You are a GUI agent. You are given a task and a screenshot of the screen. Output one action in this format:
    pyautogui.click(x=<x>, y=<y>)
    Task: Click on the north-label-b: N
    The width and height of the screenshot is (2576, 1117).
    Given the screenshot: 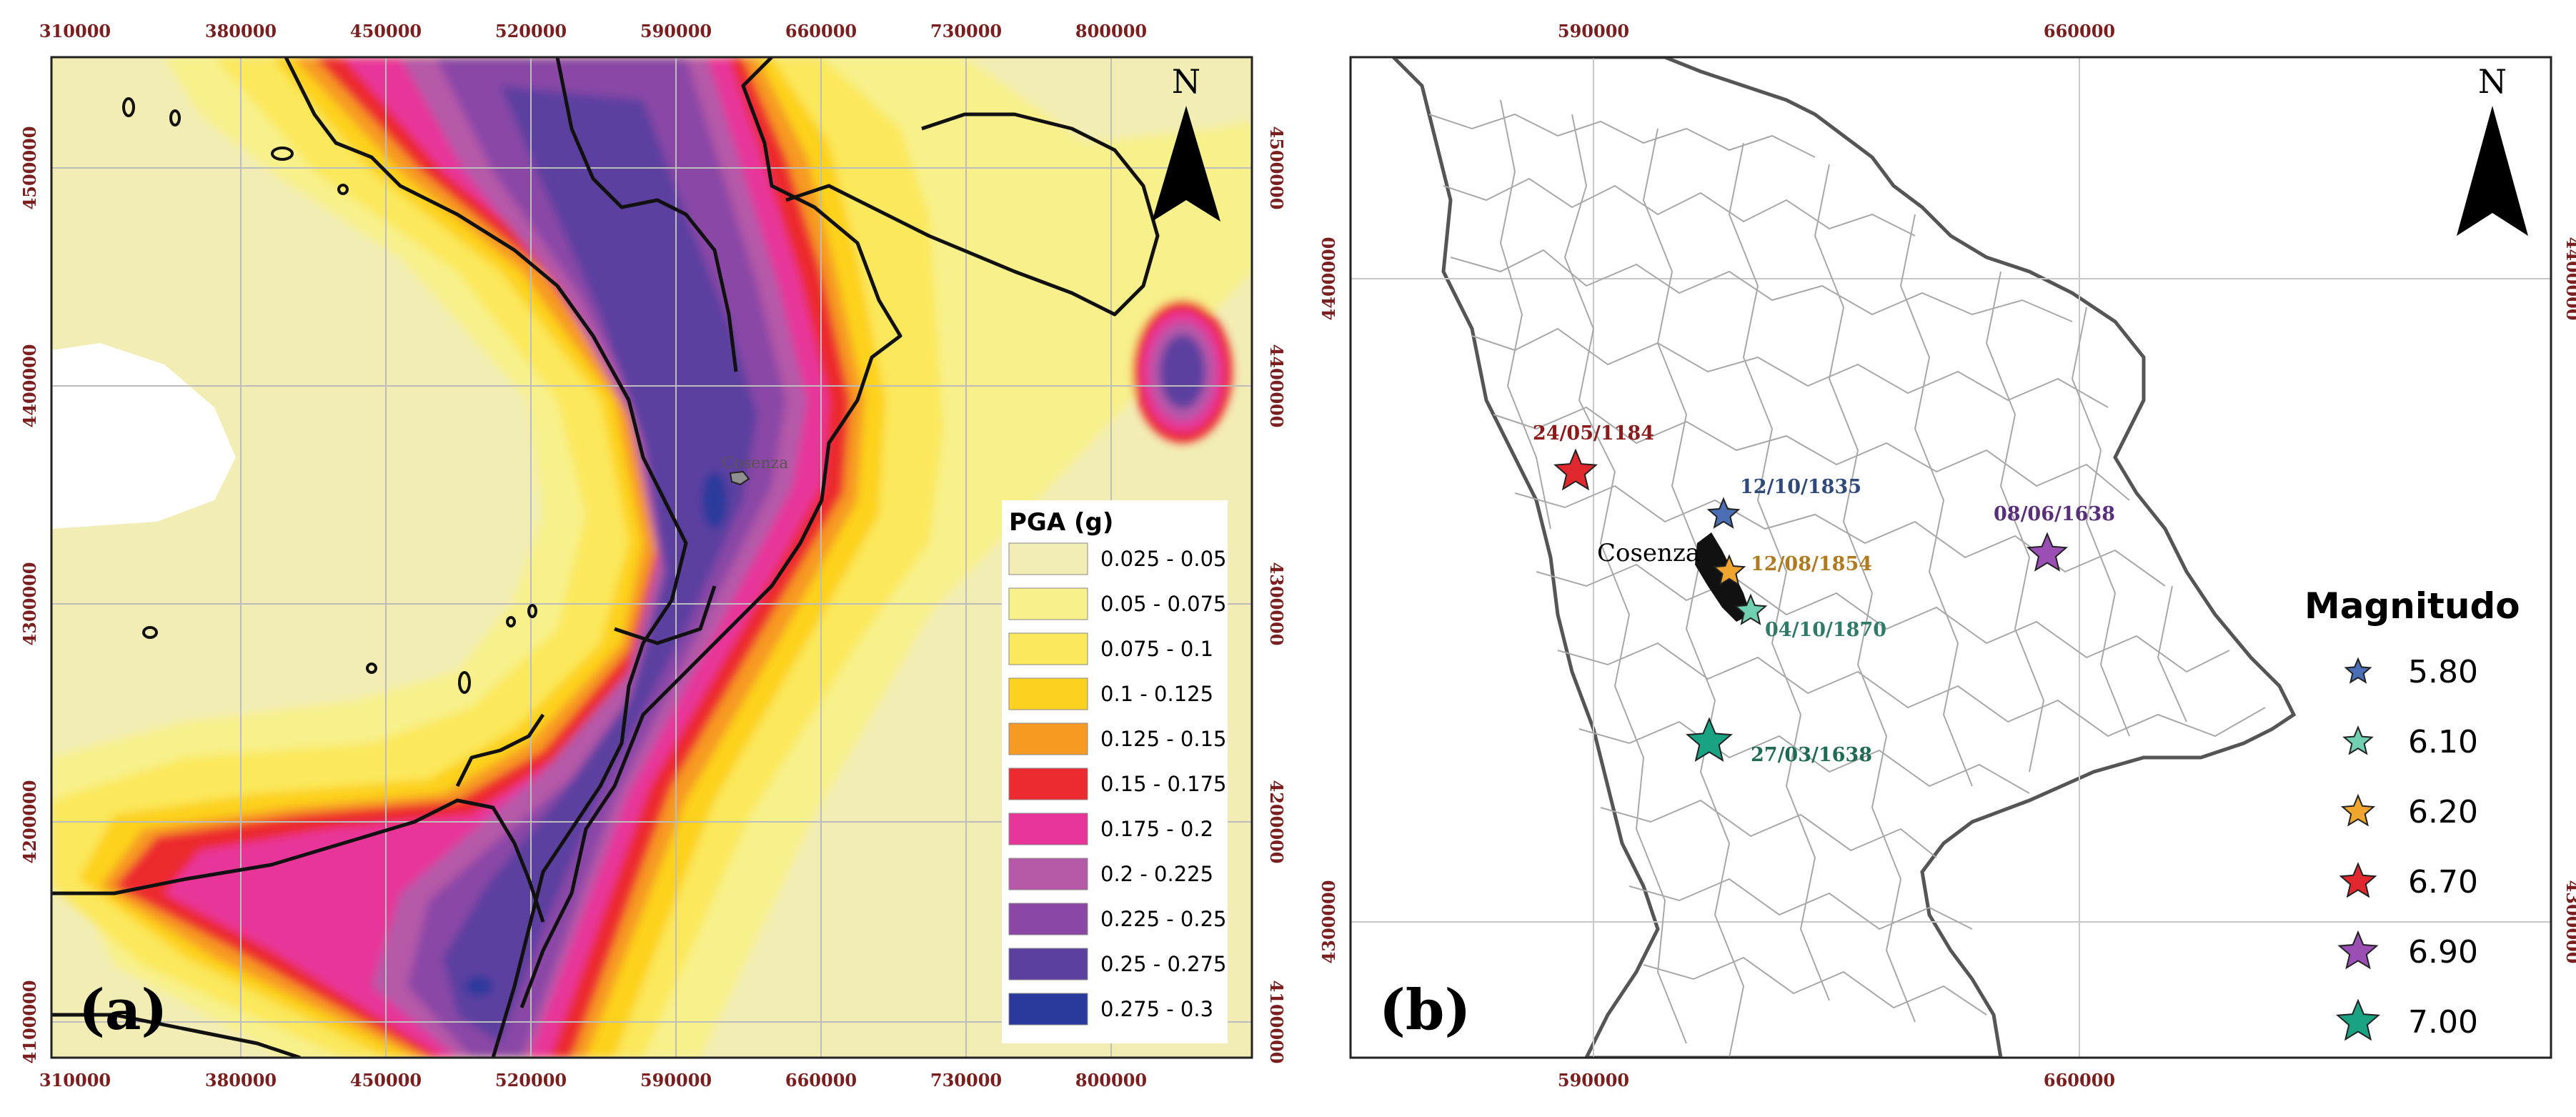 What is the action you would take?
    pyautogui.click(x=2492, y=81)
    